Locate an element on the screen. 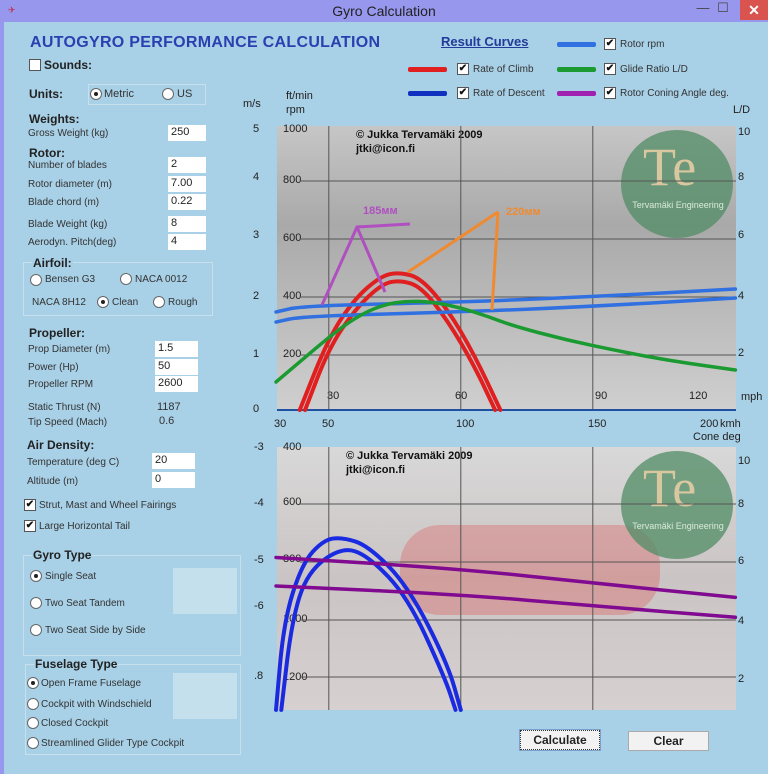 The image size is (768, 774). app-heading: AUTOGYRO PERFORMANCE CALCULATION is located at coordinates (205, 42).